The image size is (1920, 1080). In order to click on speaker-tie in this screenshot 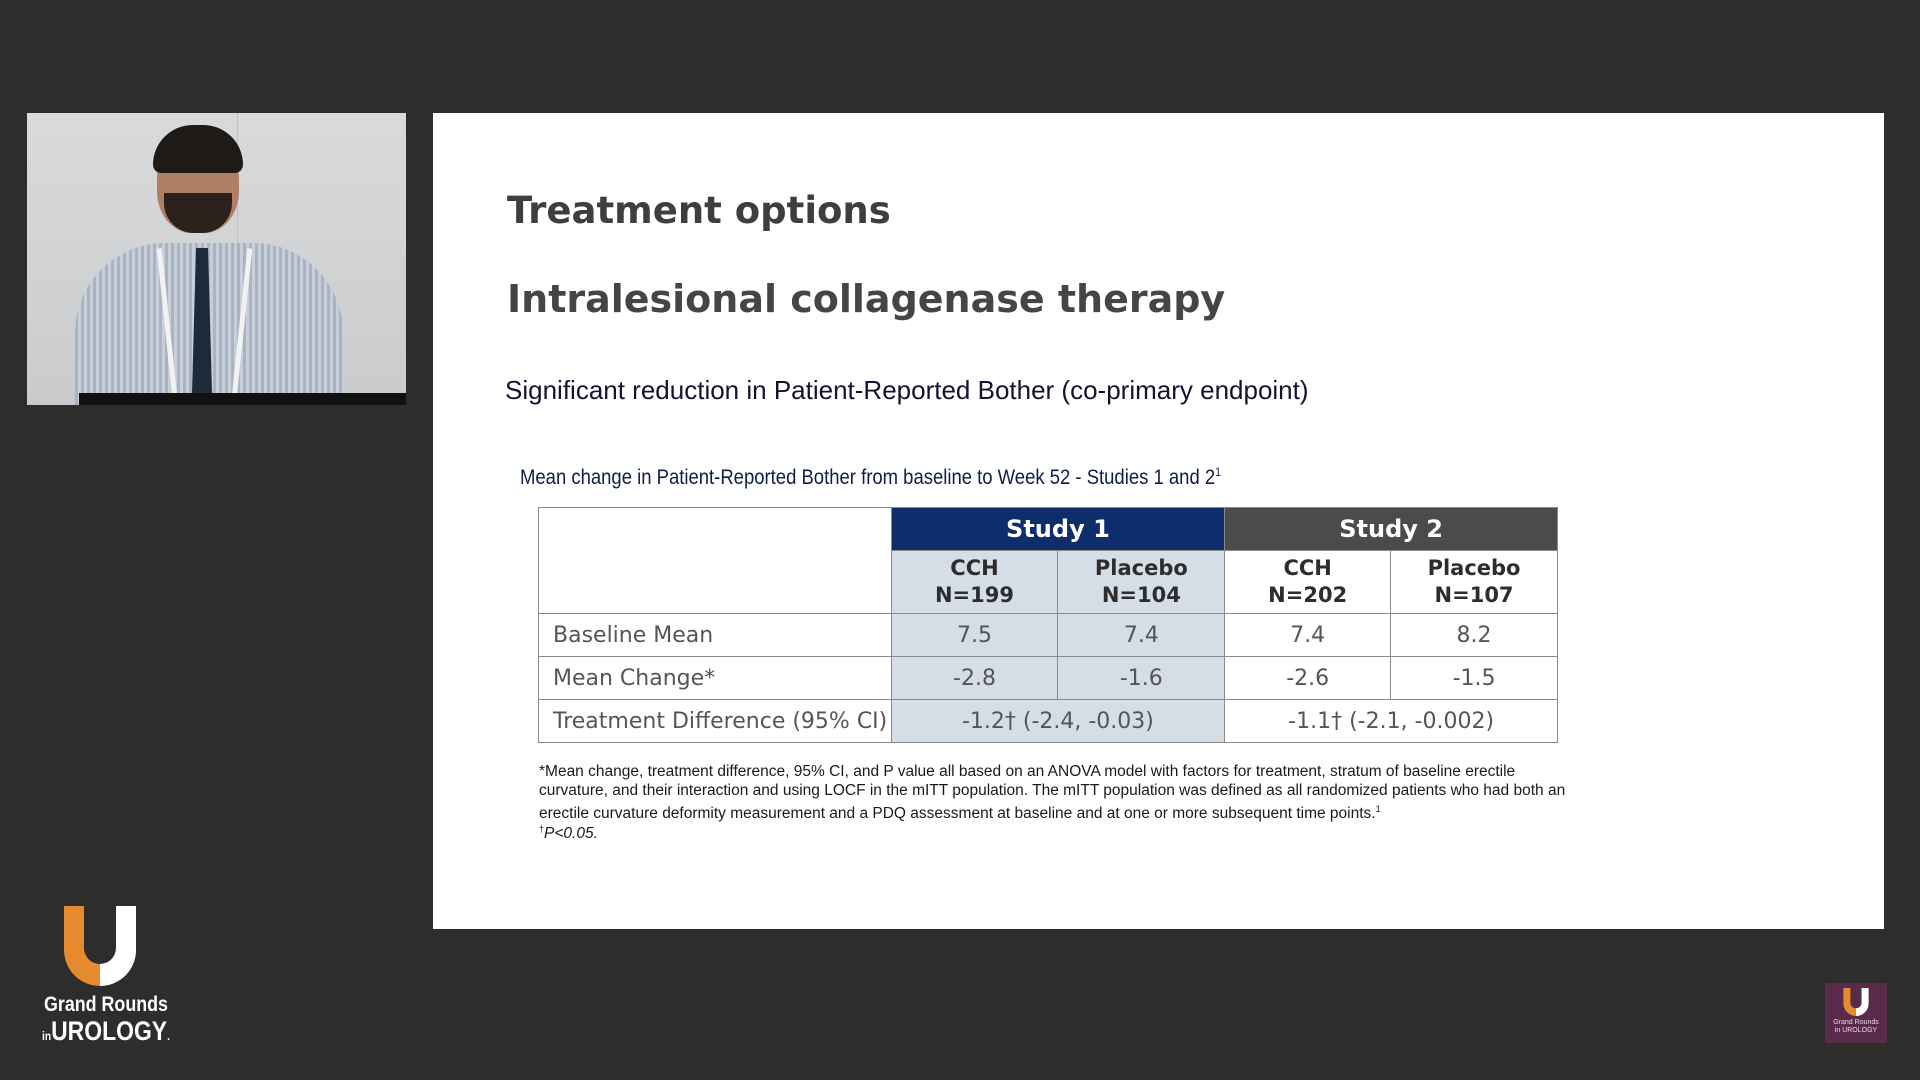, I will do `click(202, 326)`.